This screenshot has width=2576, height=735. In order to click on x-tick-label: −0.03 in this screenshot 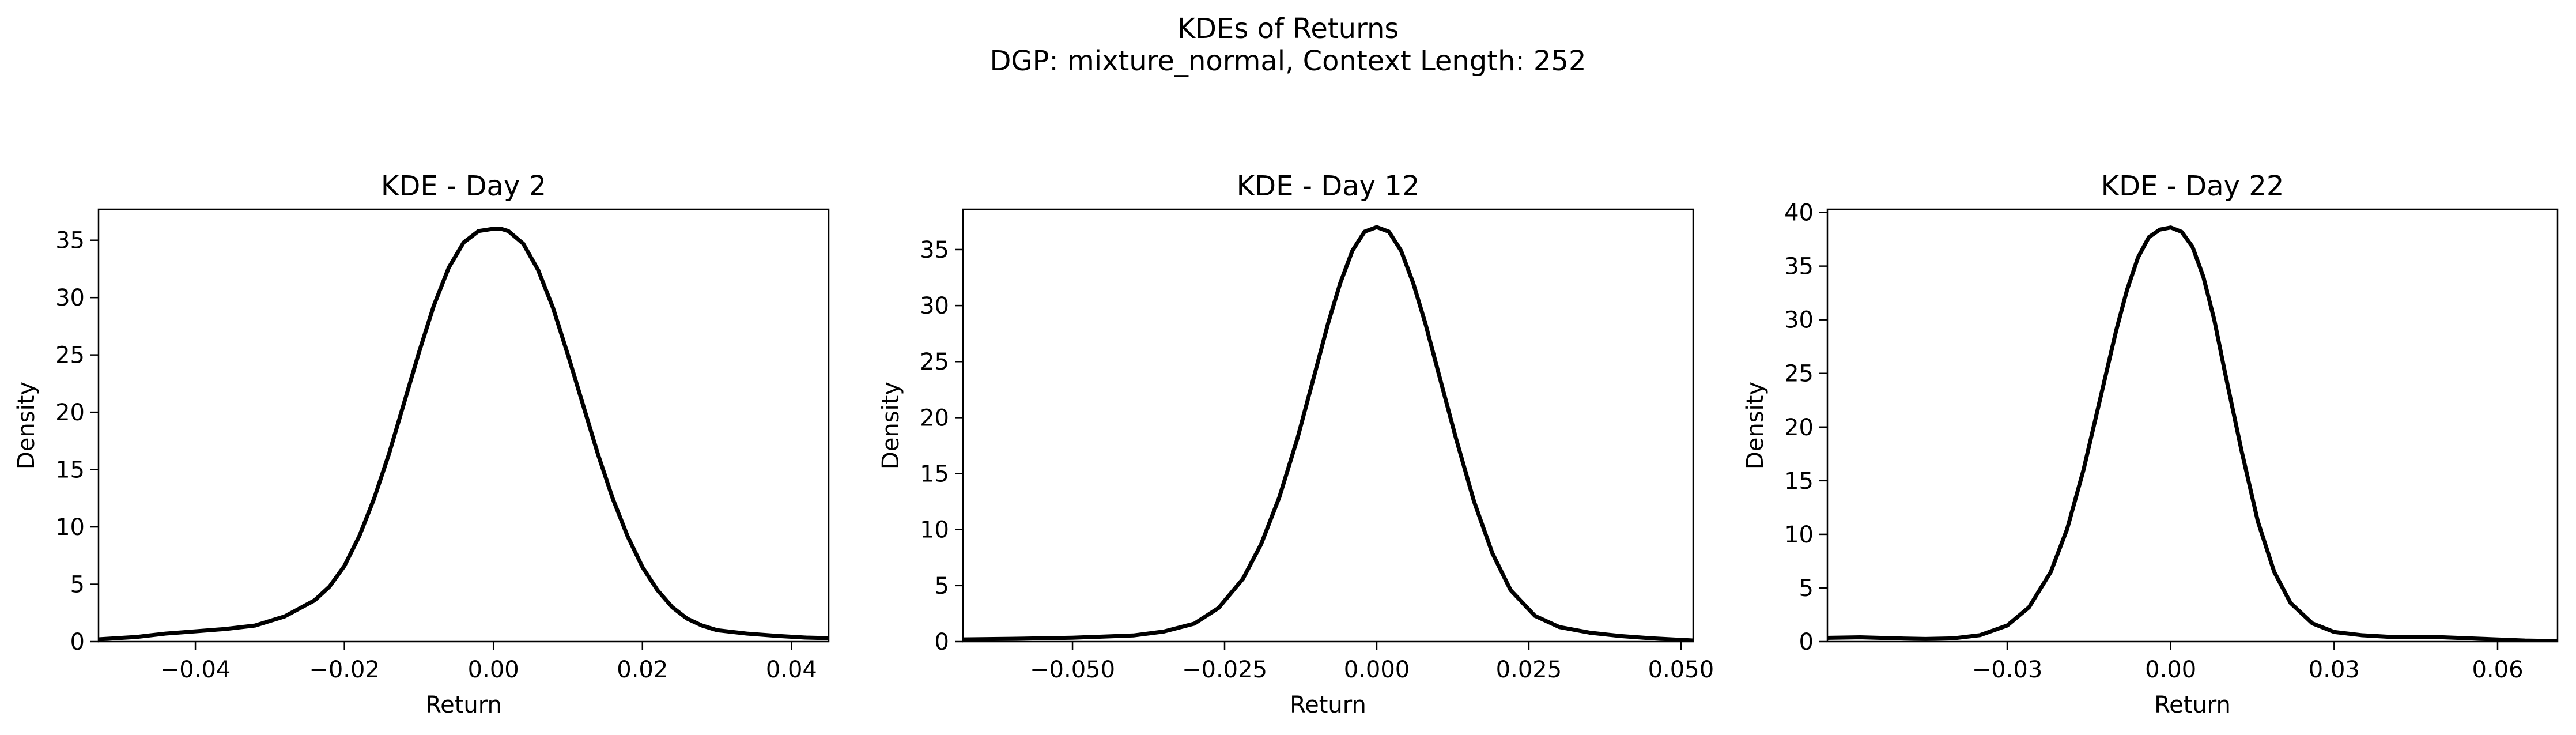, I will do `click(2007, 670)`.